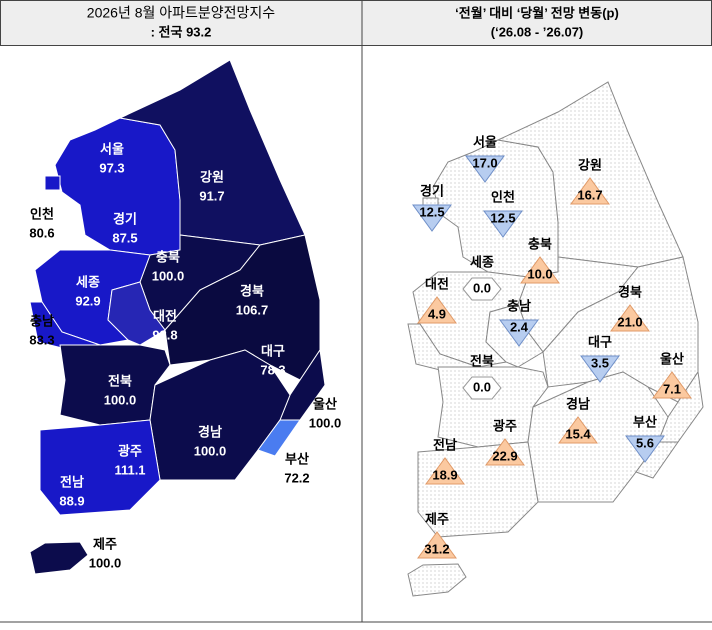 This screenshot has width=712, height=630. What do you see at coordinates (211, 195) in the screenshot?
I see `region-index: 91.7` at bounding box center [211, 195].